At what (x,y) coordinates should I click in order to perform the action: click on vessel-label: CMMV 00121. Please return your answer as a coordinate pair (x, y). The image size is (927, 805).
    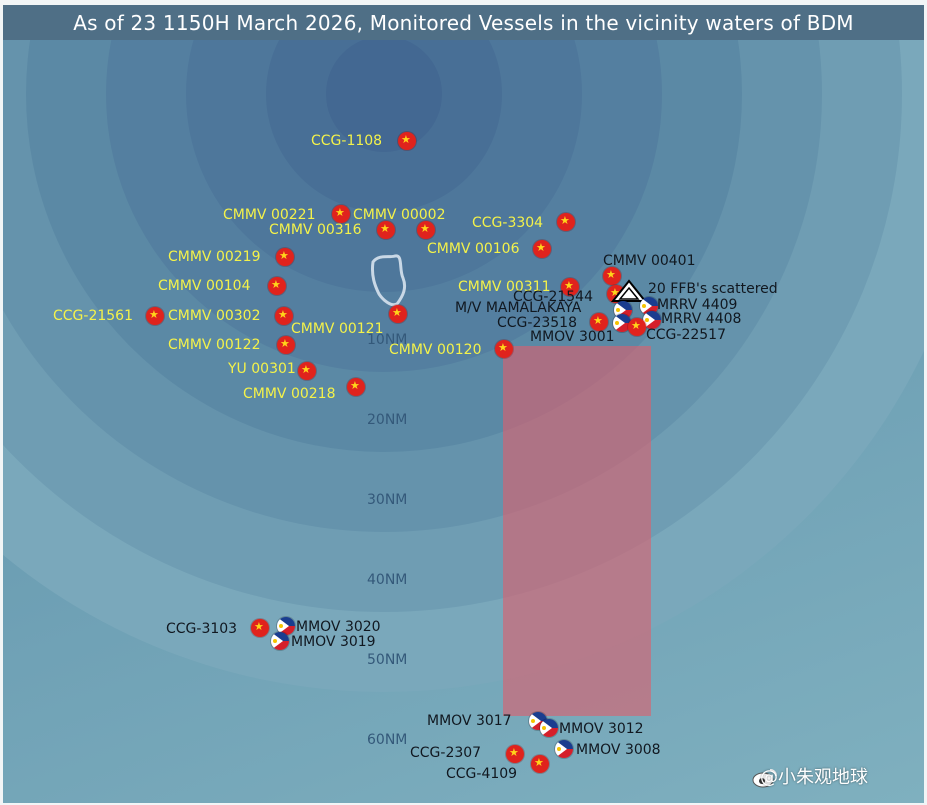
    Looking at the image, I should click on (337, 329).